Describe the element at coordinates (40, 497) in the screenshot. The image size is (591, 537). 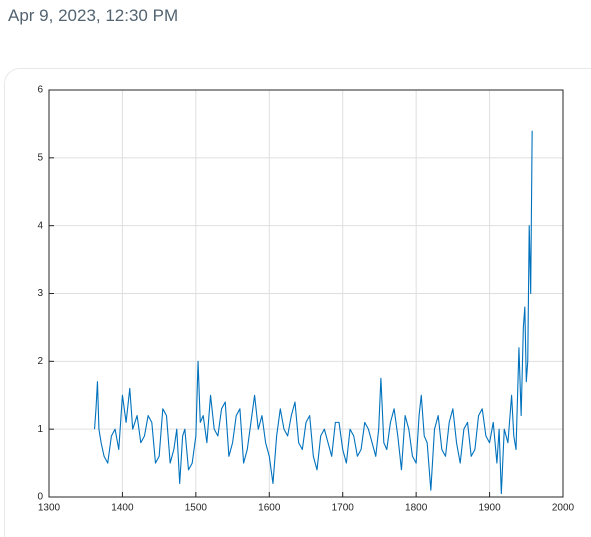
I see `y-tick-label: 0` at that location.